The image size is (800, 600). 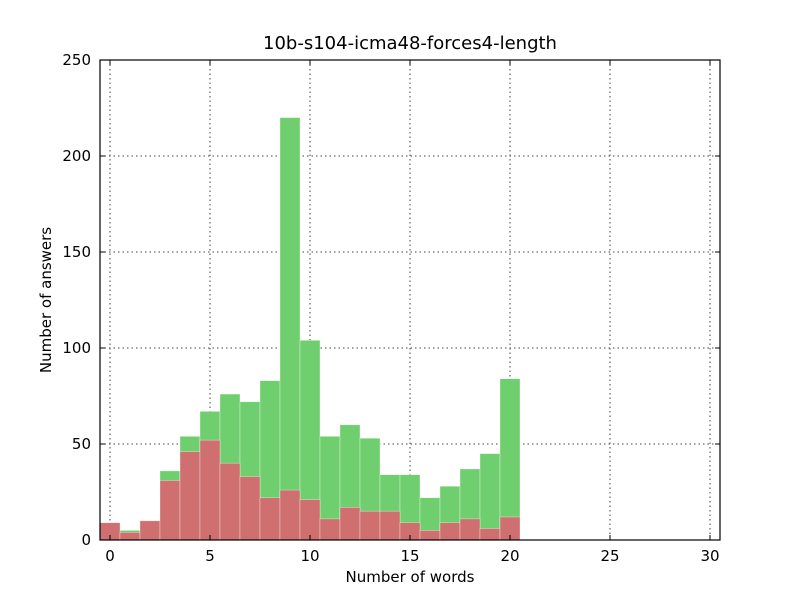 What do you see at coordinates (81, 444) in the screenshot?
I see `y-tick-label: 50` at bounding box center [81, 444].